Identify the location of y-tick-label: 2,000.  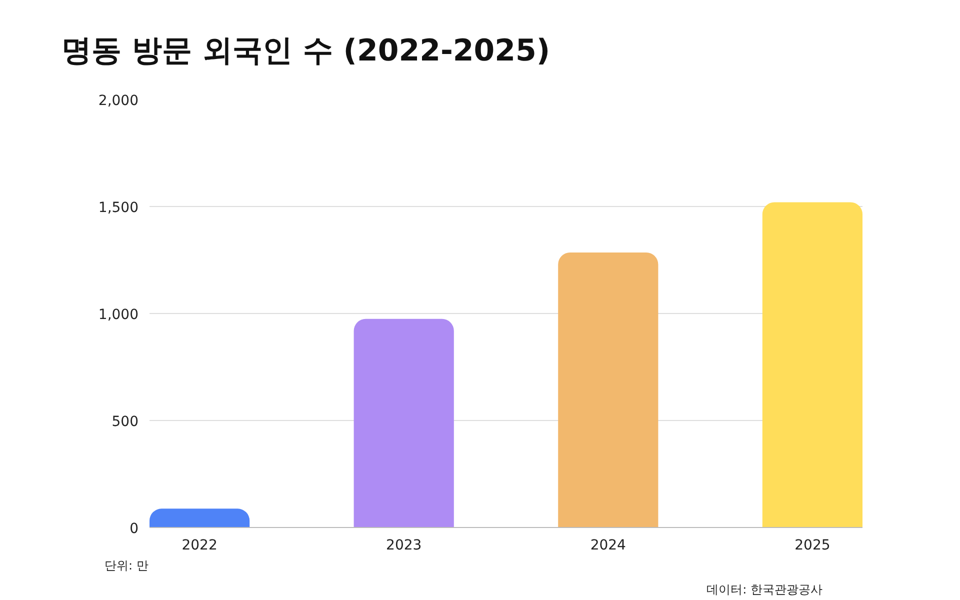
(118, 101).